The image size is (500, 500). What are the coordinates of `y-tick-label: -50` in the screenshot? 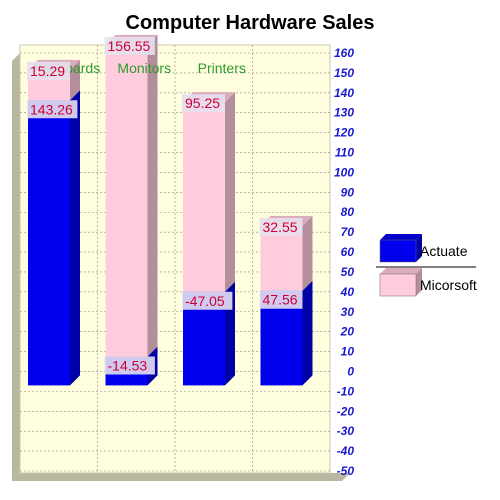 It's located at (346, 471).